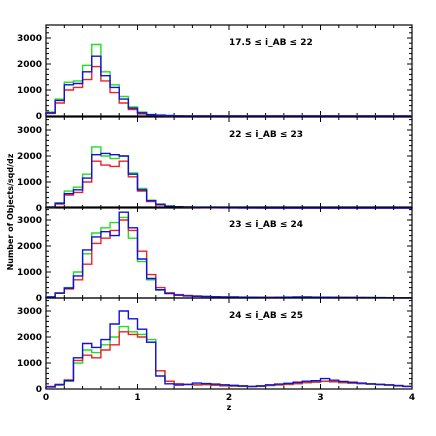 The image size is (436, 436). I want to click on x-tick-label: 2, so click(229, 398).